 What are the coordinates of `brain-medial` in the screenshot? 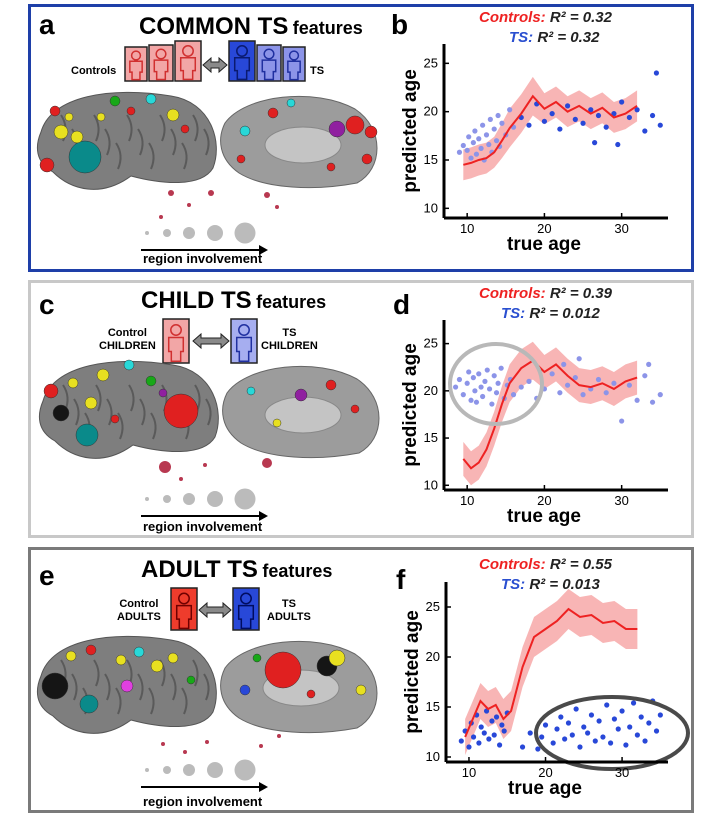 It's located at (299, 142).